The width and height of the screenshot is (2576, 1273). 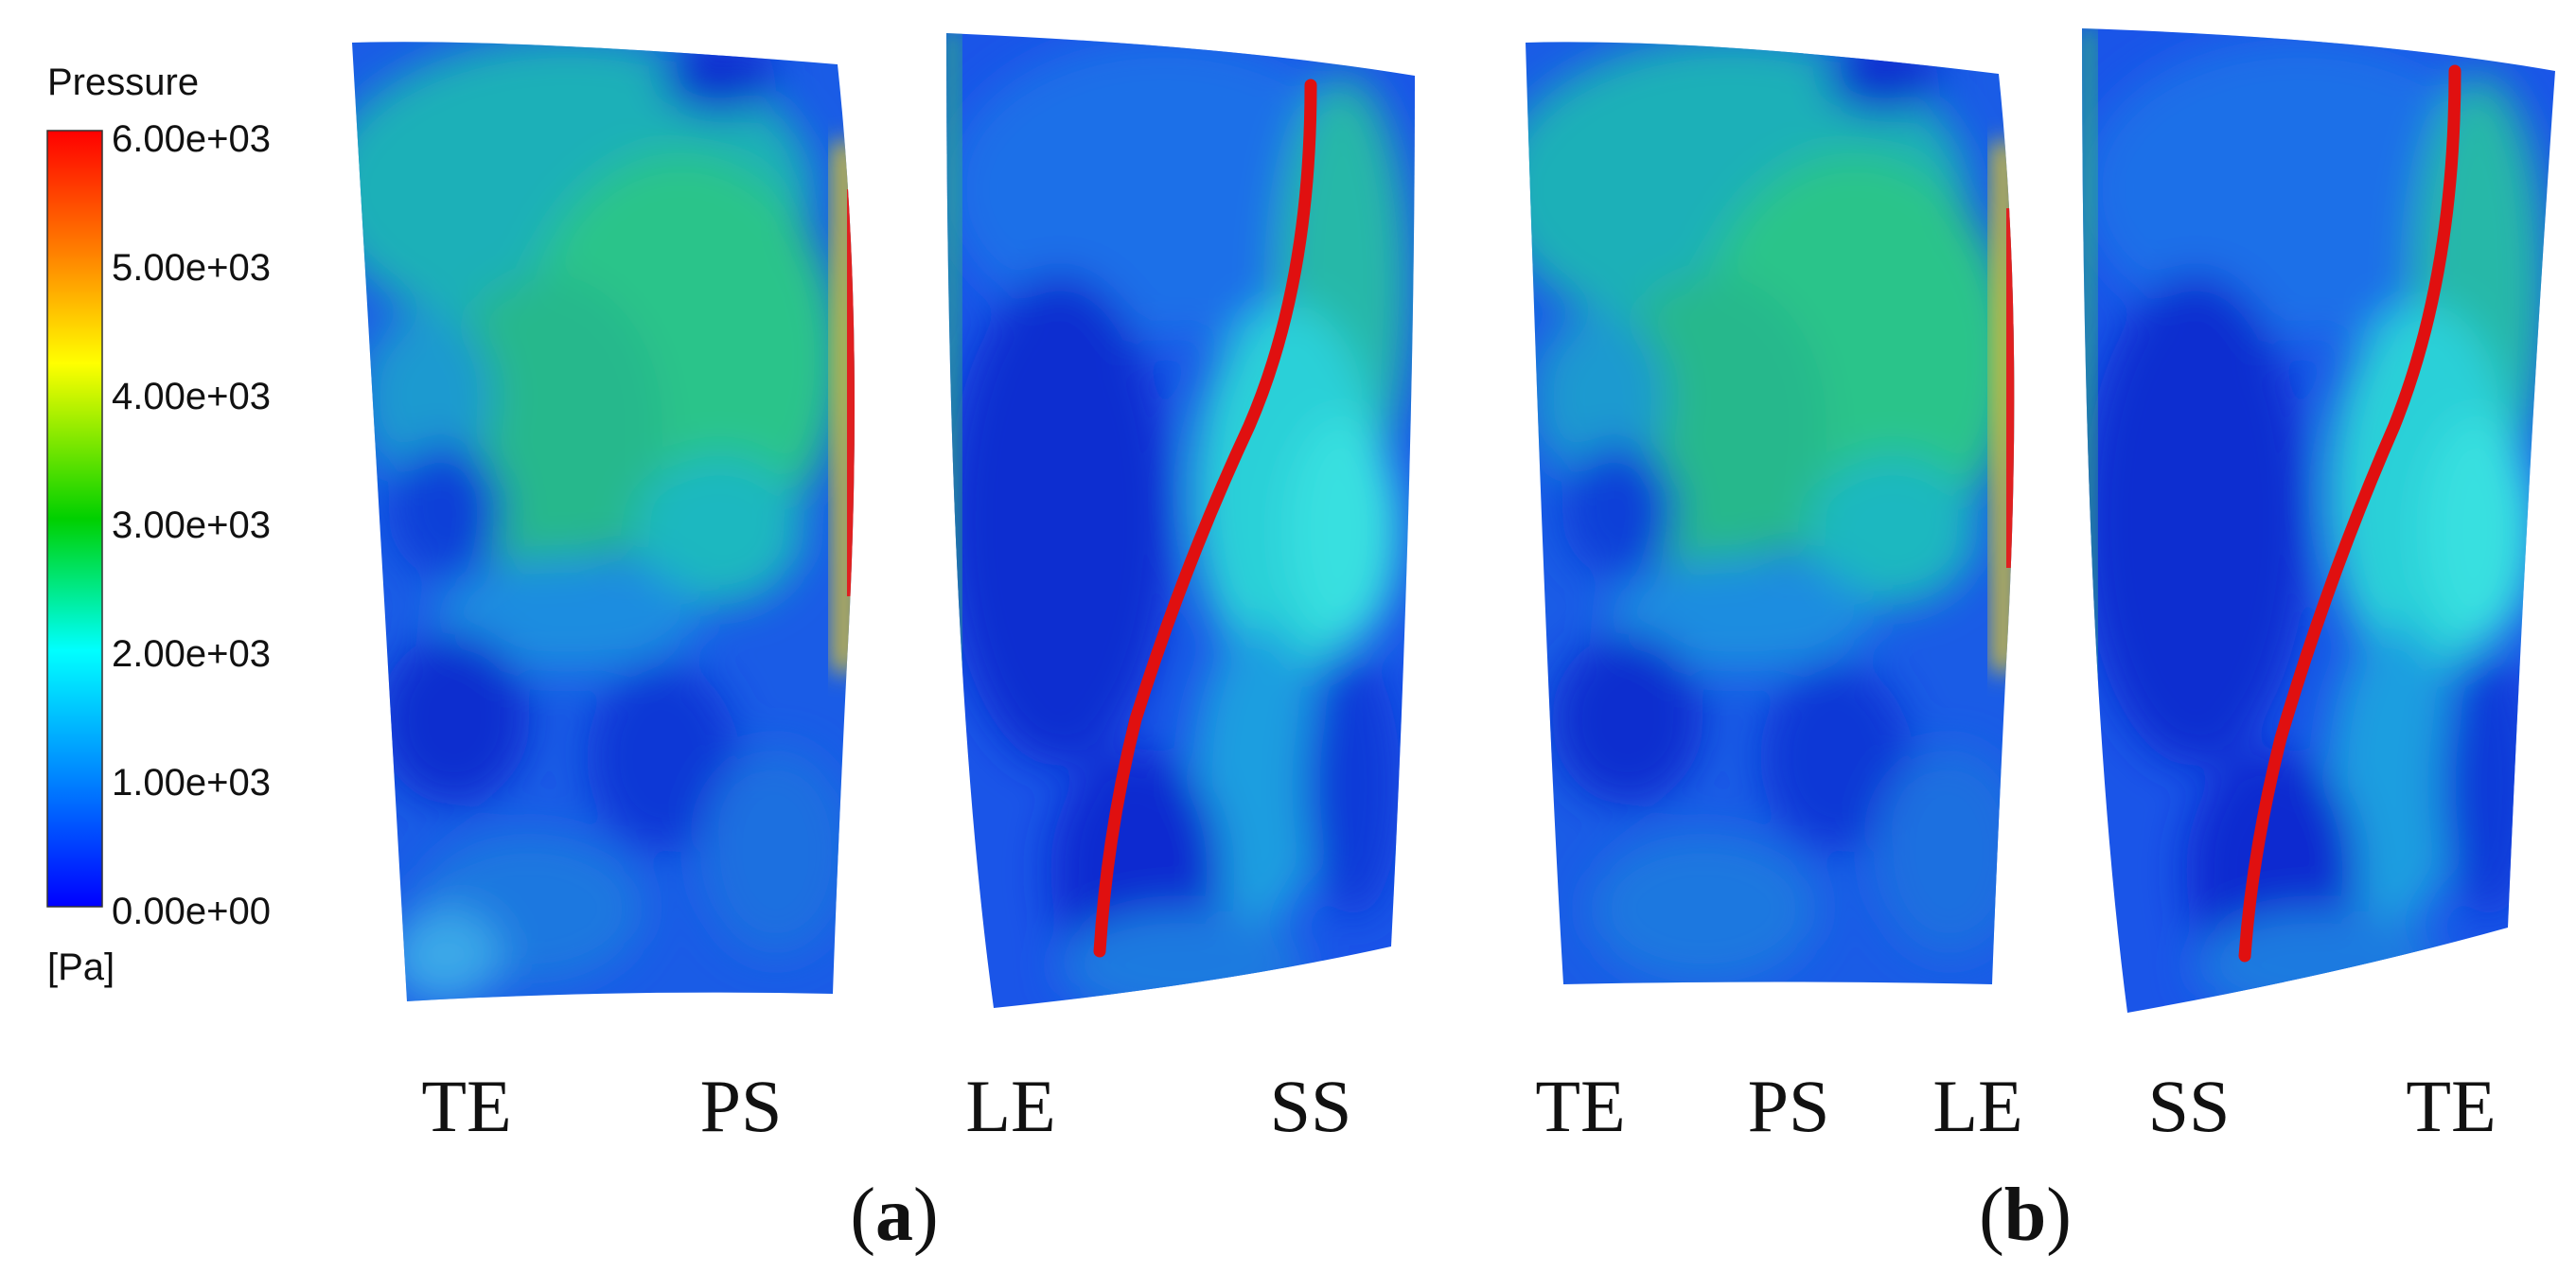 I want to click on panel-b-suction-side-contour, so click(x=2318, y=521).